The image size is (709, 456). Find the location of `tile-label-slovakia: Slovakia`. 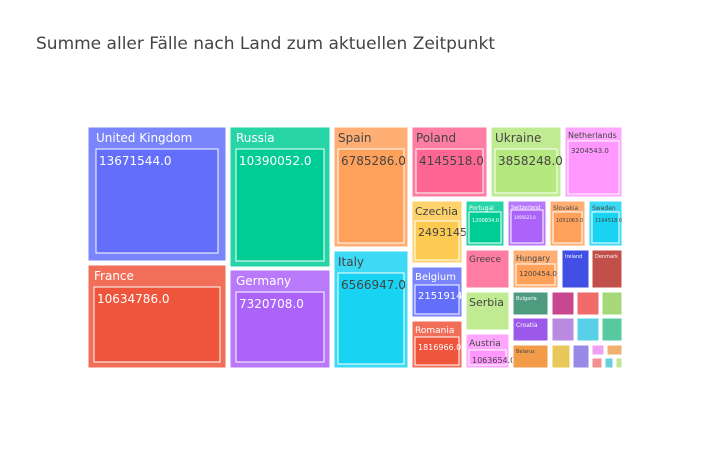

tile-label-slovakia: Slovakia is located at coordinates (566, 208).